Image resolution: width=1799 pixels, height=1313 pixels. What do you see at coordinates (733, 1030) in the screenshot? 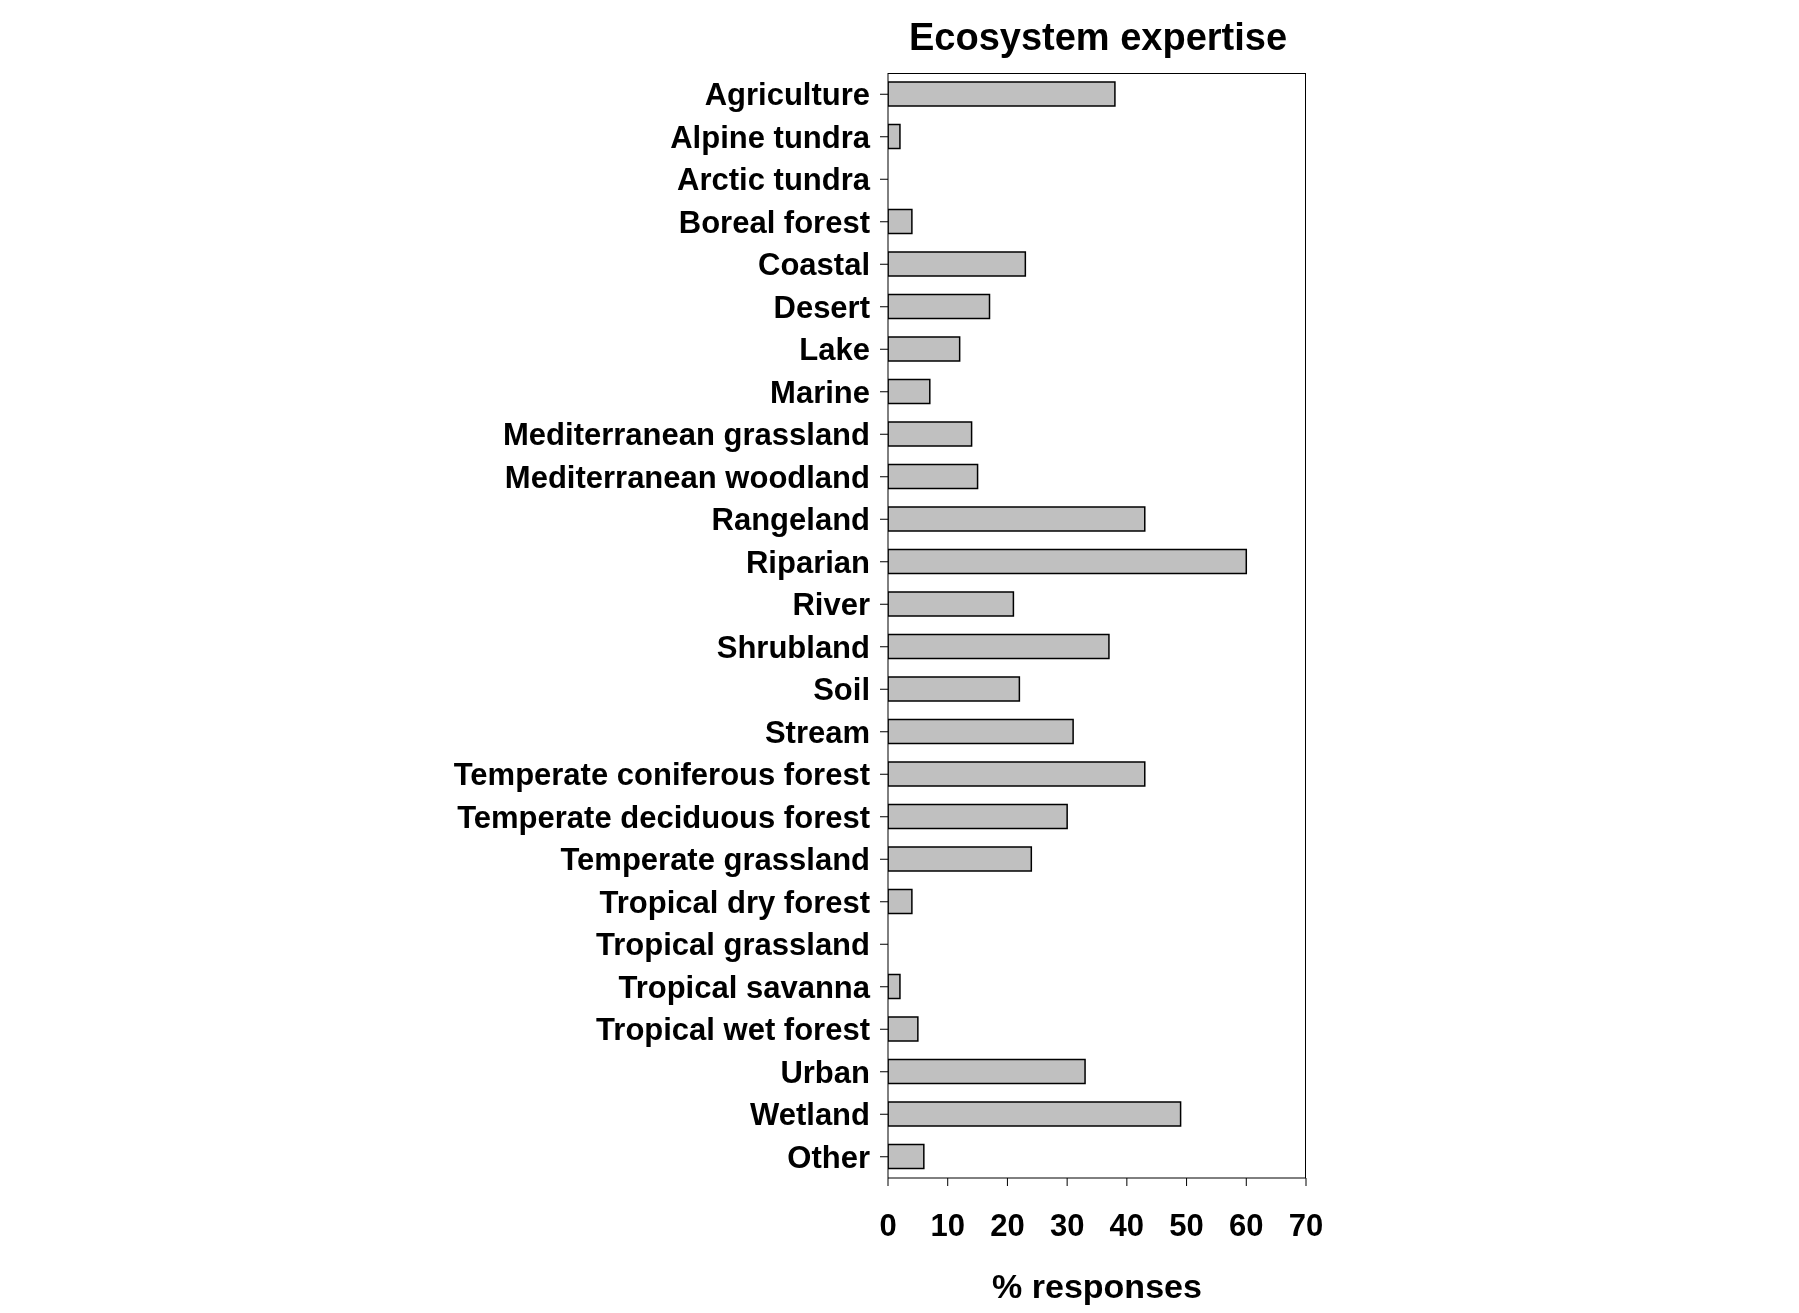
I see `y-tick-label: Tropical wet forest` at bounding box center [733, 1030].